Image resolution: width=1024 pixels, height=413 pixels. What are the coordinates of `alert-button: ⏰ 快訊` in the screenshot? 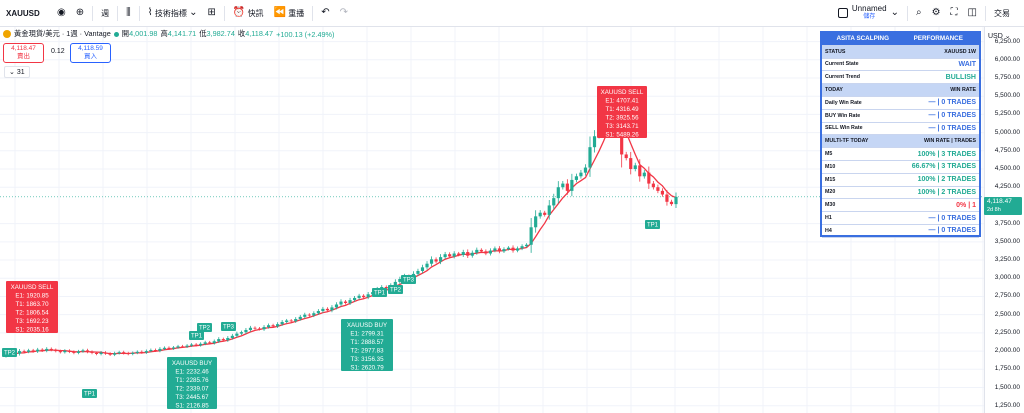 It's located at (248, 13).